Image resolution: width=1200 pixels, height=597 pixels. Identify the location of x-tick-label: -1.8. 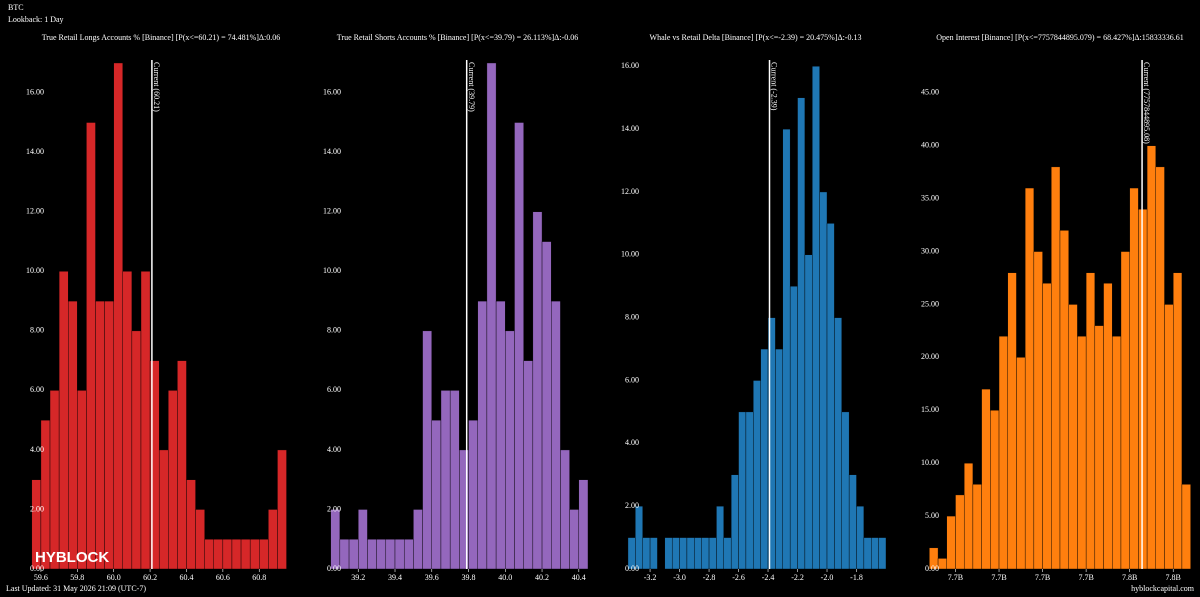
(856, 577).